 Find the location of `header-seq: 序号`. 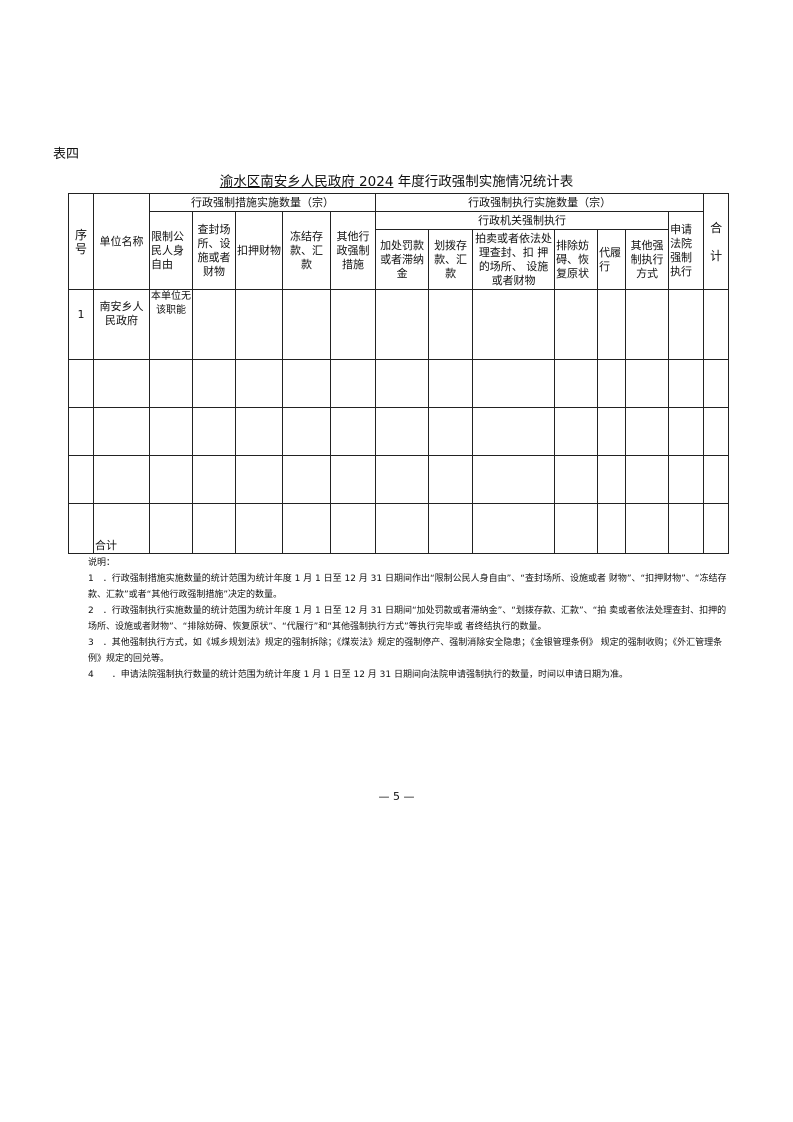

header-seq: 序号 is located at coordinates (81, 241).